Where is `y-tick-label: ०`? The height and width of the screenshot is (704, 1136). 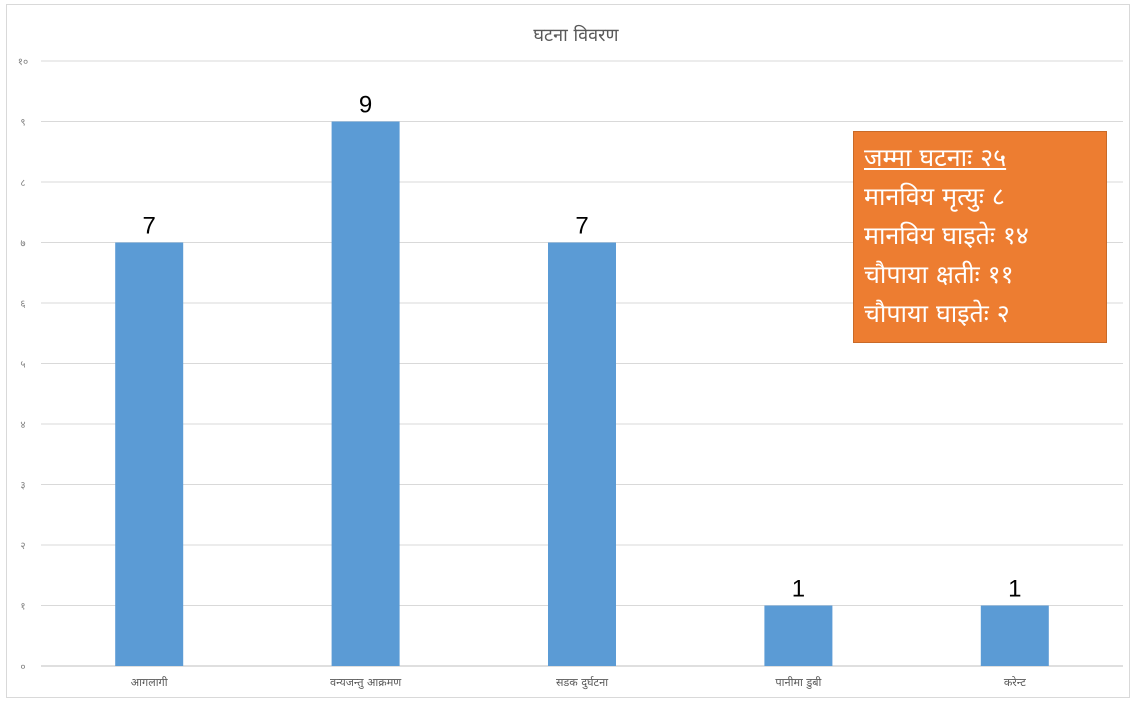 y-tick-label: ० is located at coordinates (22, 667).